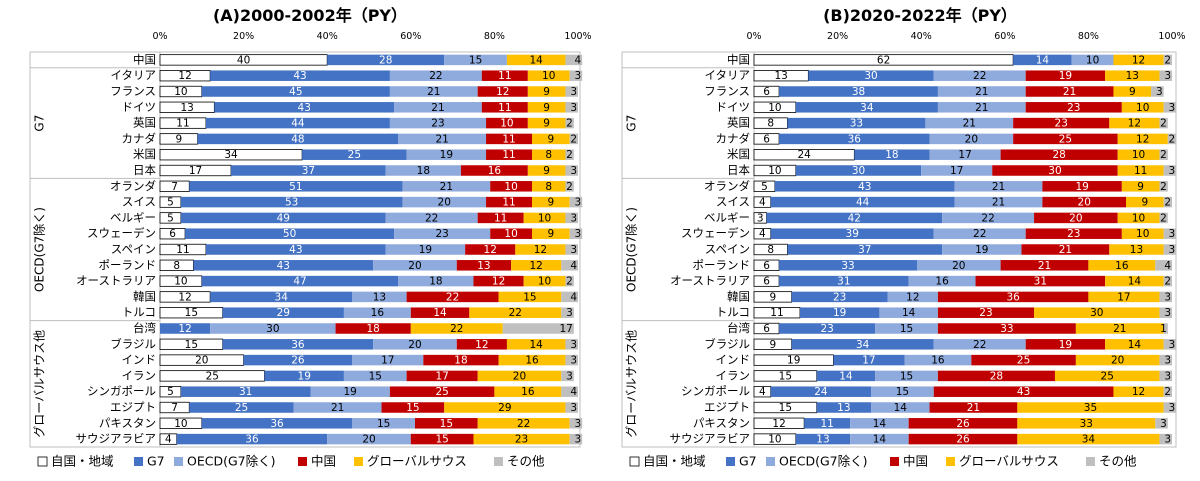  I want to click on data-label: 53, so click(291, 203).